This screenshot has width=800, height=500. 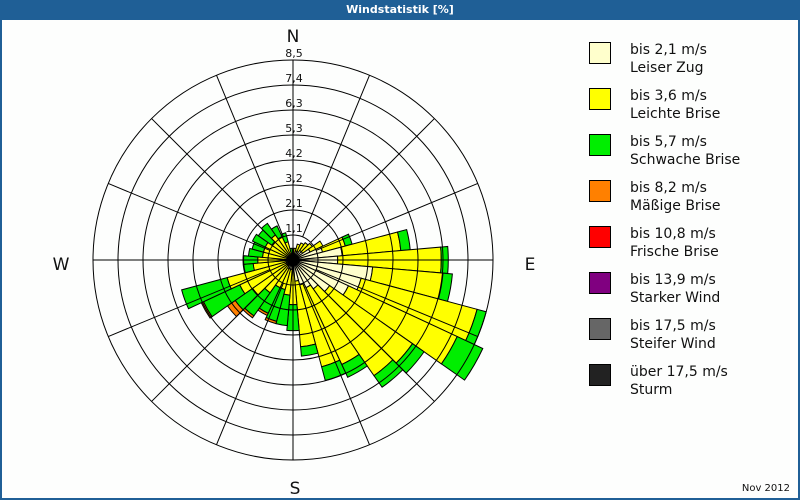 I want to click on legend-range: über 17,5 m/s, so click(x=679, y=372).